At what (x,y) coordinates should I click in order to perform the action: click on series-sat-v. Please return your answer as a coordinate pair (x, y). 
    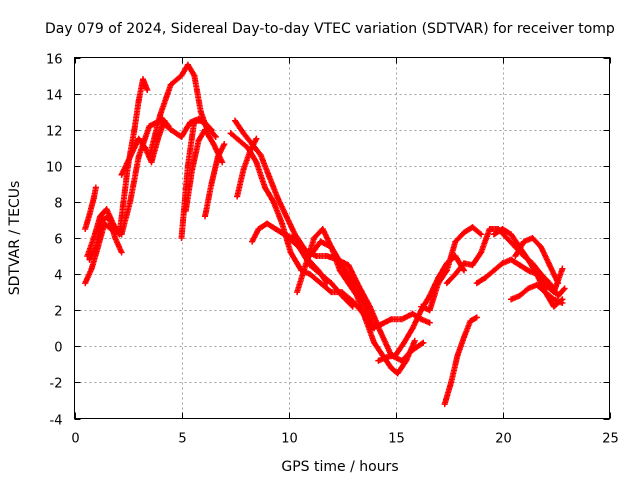
    Looking at the image, I should click on (519, 276).